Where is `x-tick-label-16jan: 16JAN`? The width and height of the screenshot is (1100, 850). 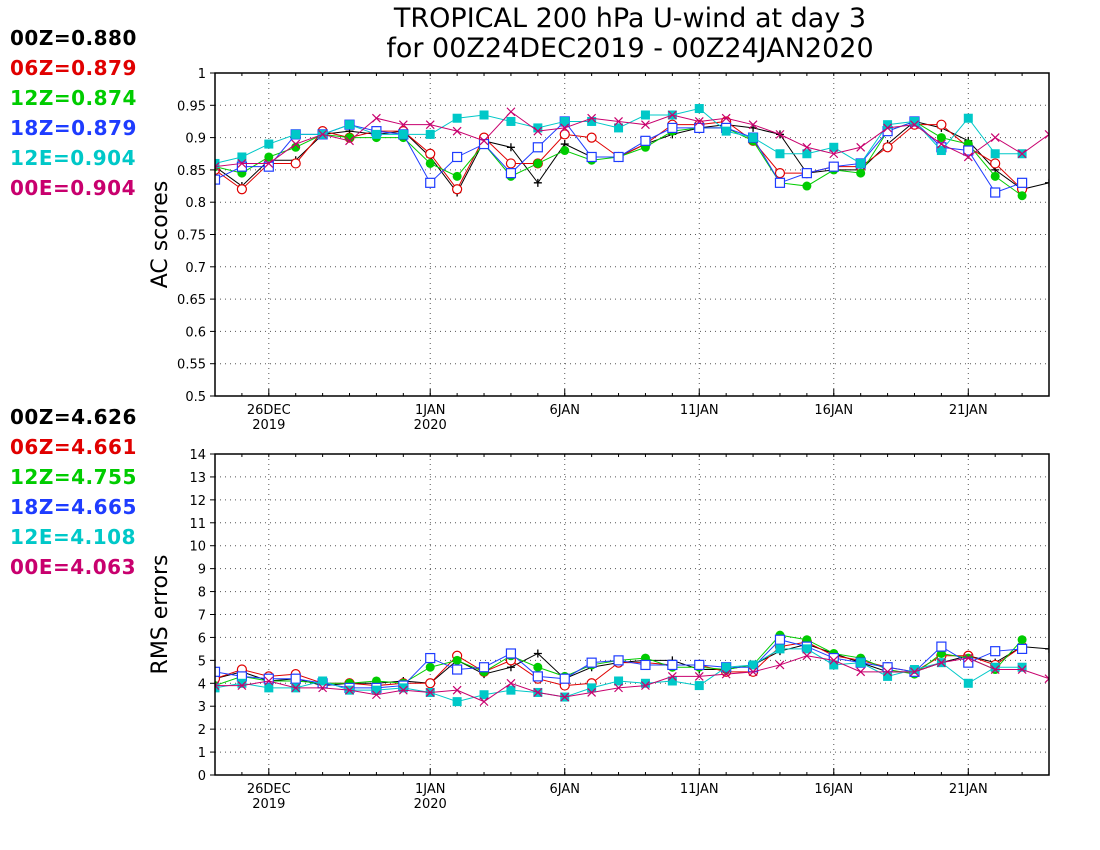 x-tick-label-16jan: 16JAN is located at coordinates (833, 410).